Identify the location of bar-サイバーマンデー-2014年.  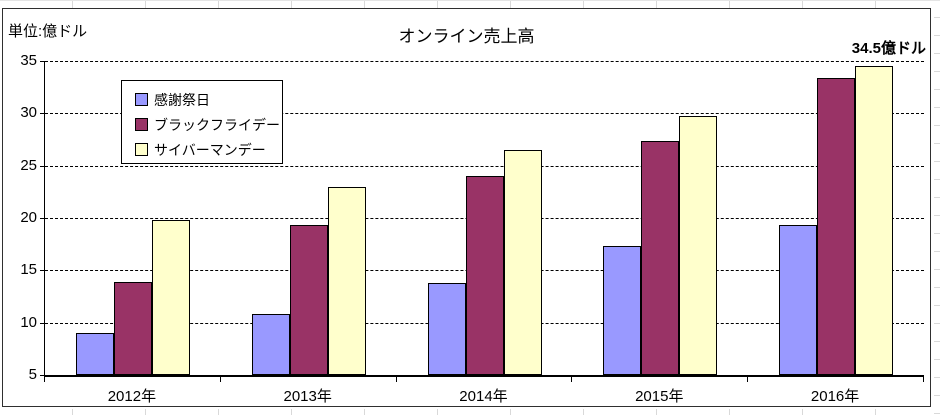
(523, 262).